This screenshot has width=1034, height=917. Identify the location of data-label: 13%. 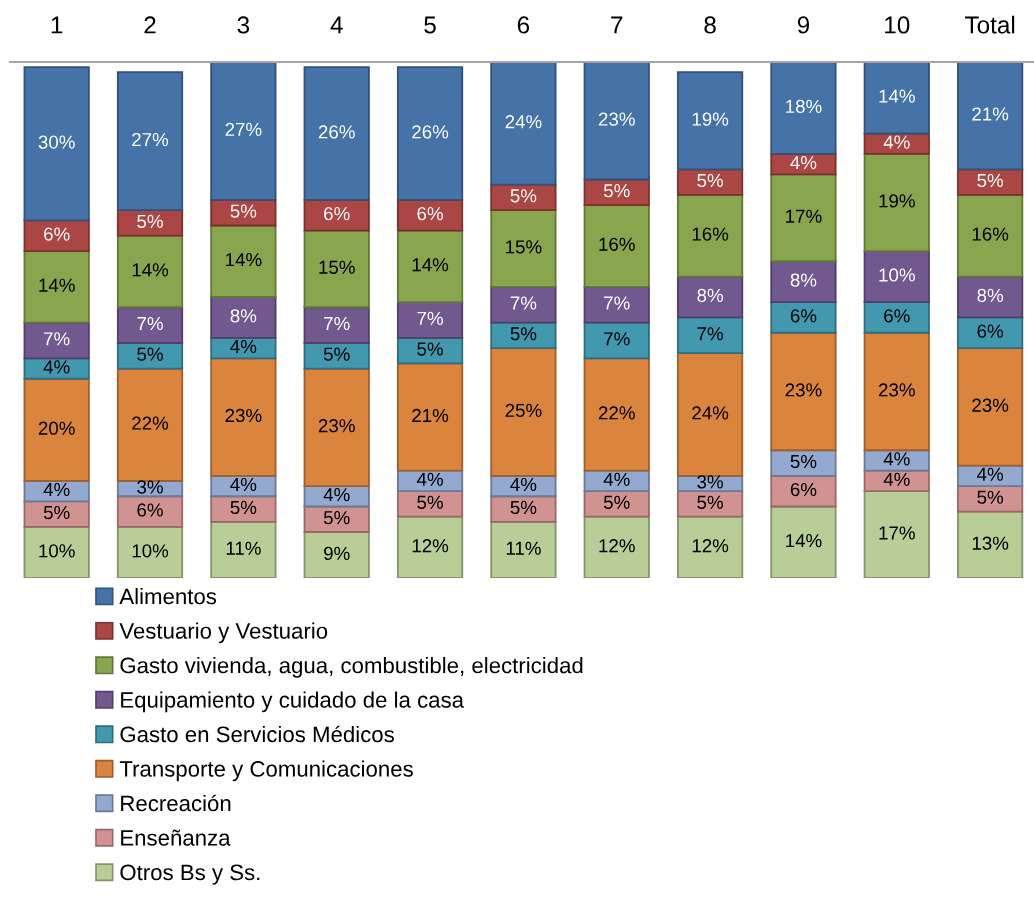
(990, 543).